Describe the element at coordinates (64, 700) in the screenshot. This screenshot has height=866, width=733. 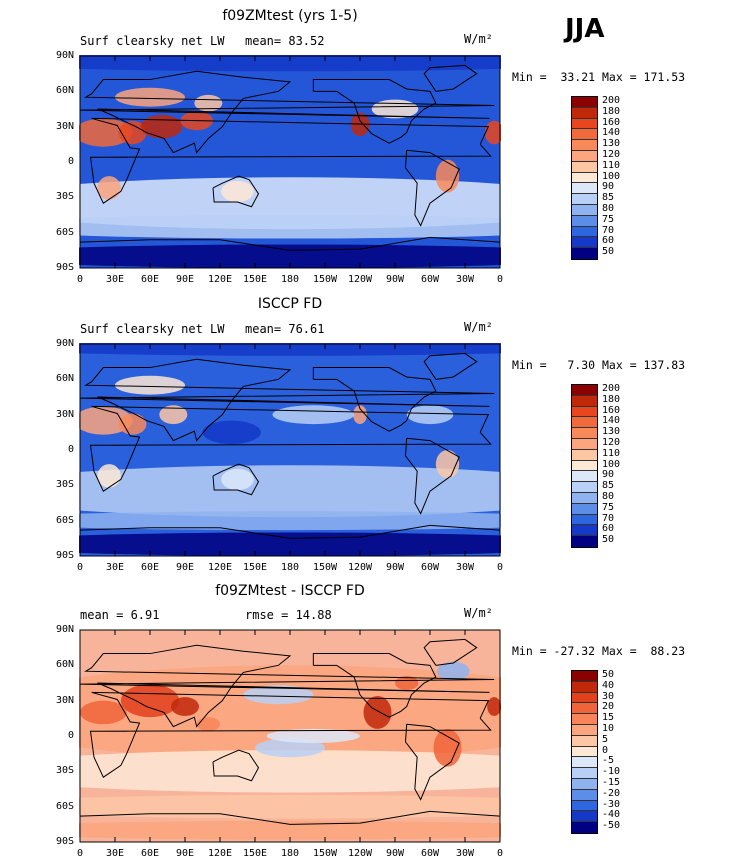
I see `lat-tick-label: 30N` at that location.